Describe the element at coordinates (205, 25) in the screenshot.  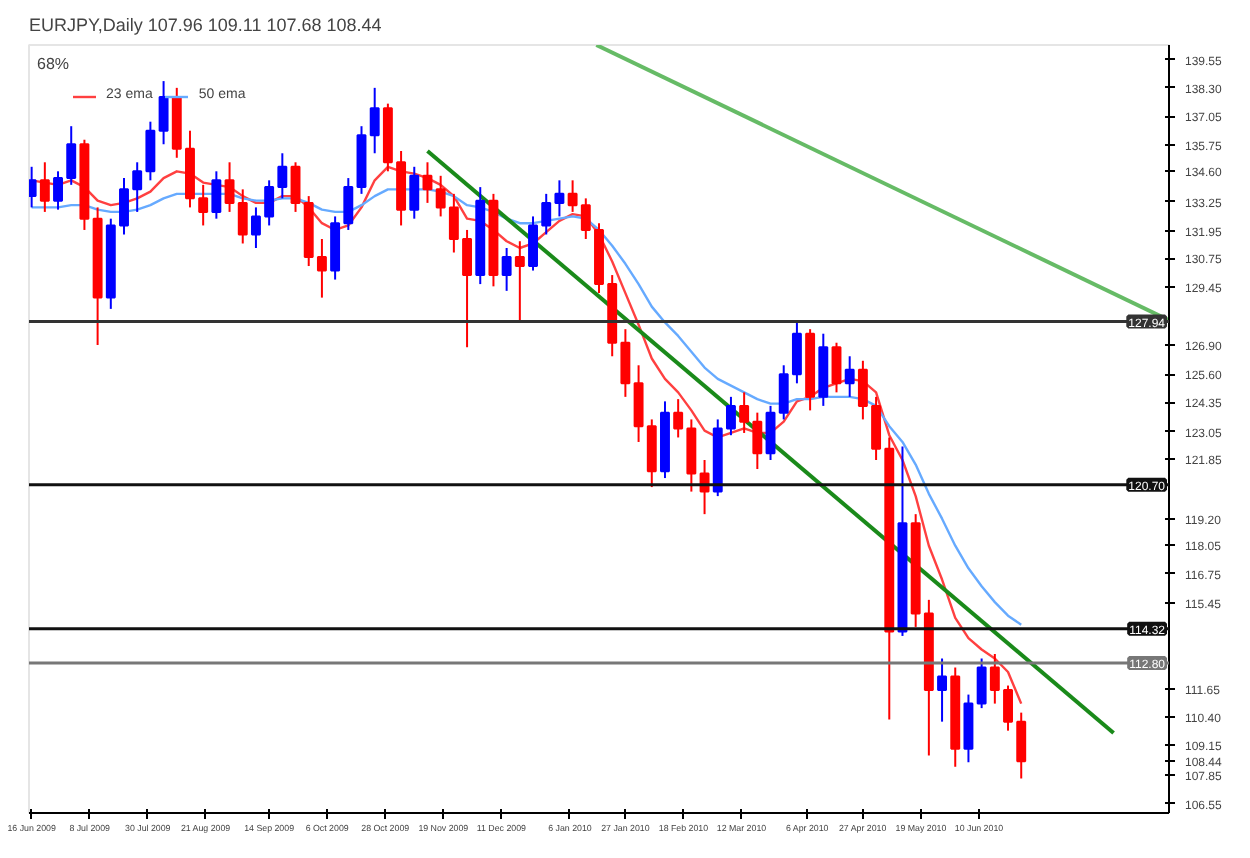
I see `chart-title: EURJPY,Daily 107.96 109.11 107.68 108.44` at that location.